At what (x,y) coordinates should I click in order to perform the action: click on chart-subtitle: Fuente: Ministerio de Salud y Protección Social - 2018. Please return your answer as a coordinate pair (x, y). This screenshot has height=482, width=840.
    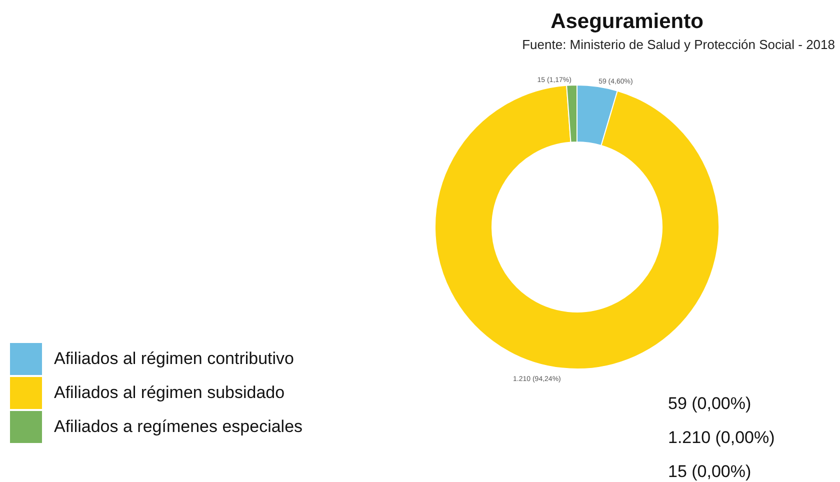
    Looking at the image, I should click on (678, 44).